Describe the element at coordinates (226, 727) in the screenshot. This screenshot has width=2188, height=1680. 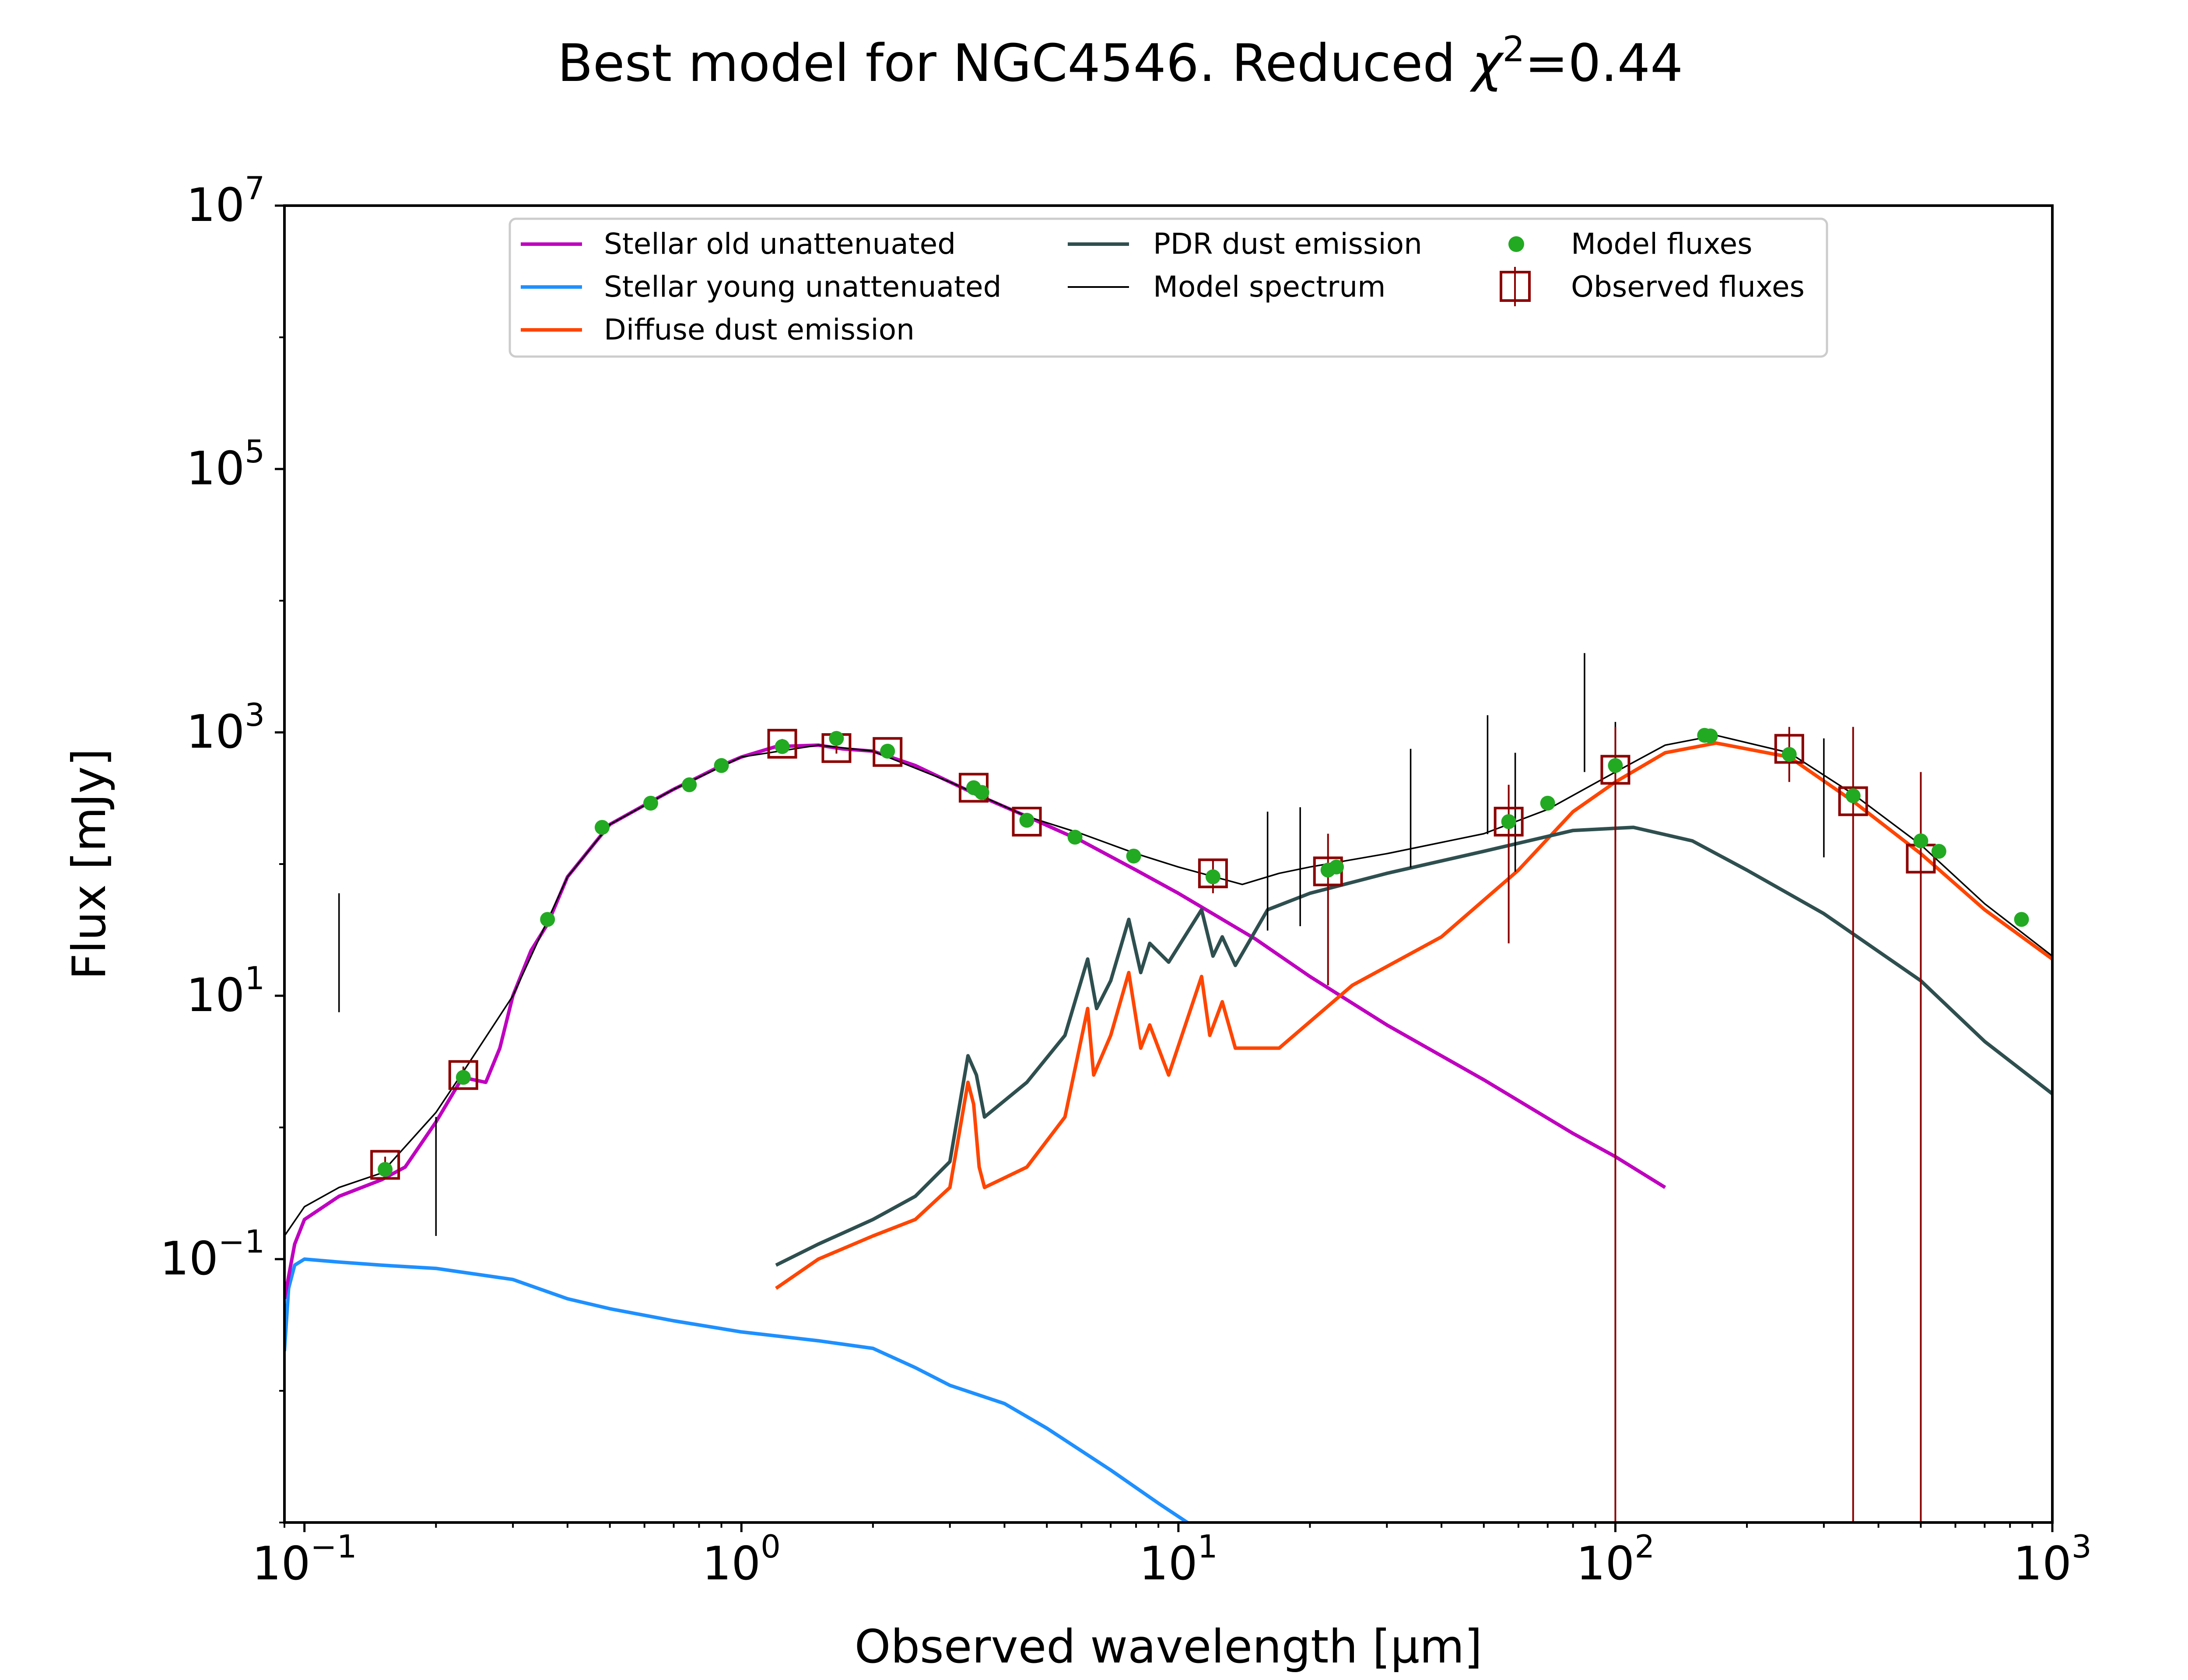
I see `y-tick-label: 10³` at that location.